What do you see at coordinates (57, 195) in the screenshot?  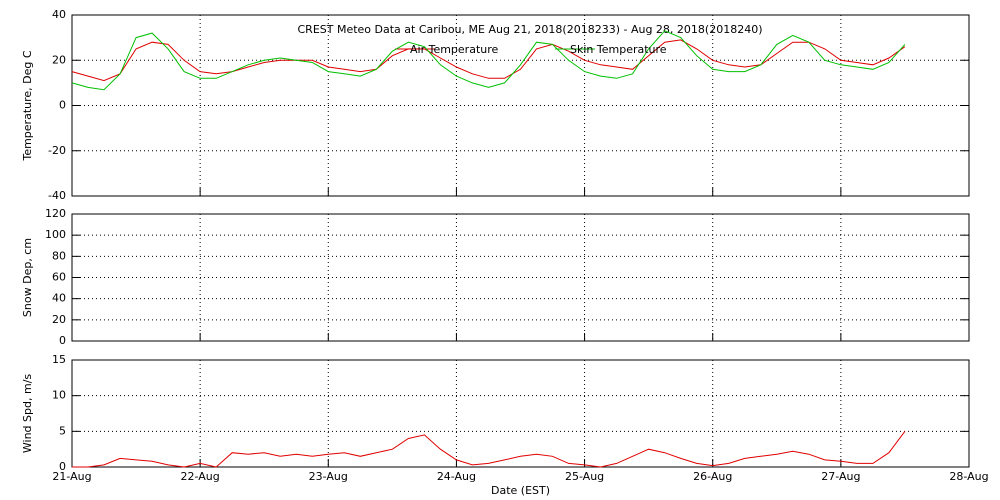 I see `y-tick-label: -40` at bounding box center [57, 195].